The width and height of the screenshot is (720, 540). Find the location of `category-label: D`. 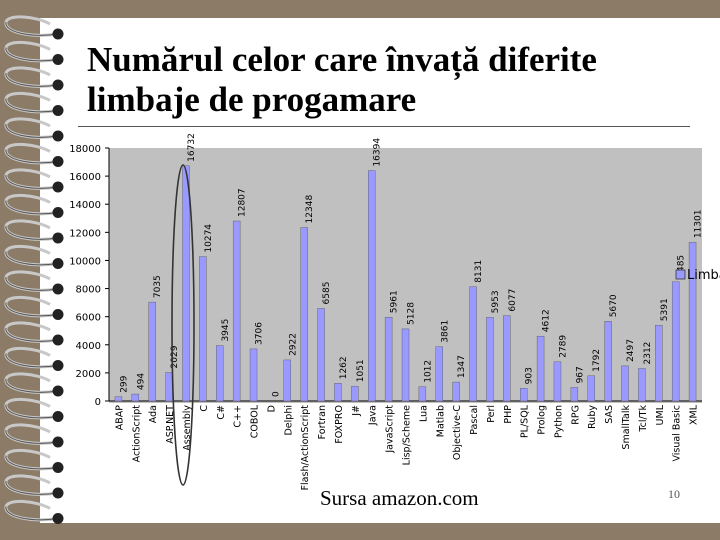

category-label: D is located at coordinates (271, 408).